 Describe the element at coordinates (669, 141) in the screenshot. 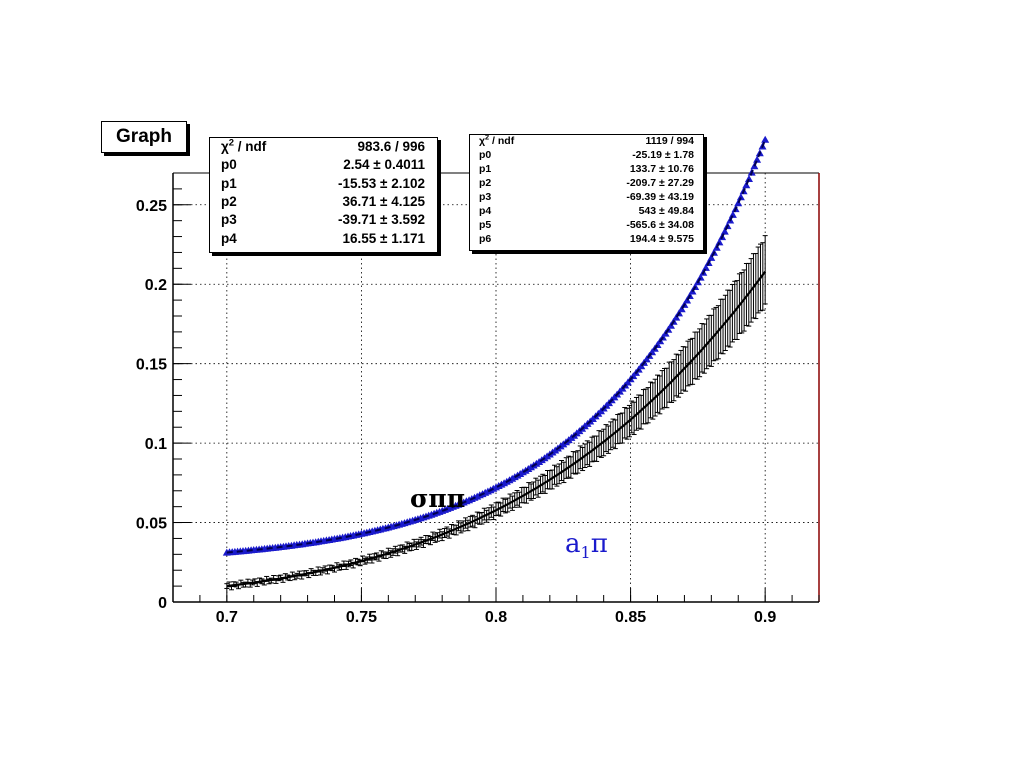

I see `fit-stats-value: 1119 / 994` at that location.